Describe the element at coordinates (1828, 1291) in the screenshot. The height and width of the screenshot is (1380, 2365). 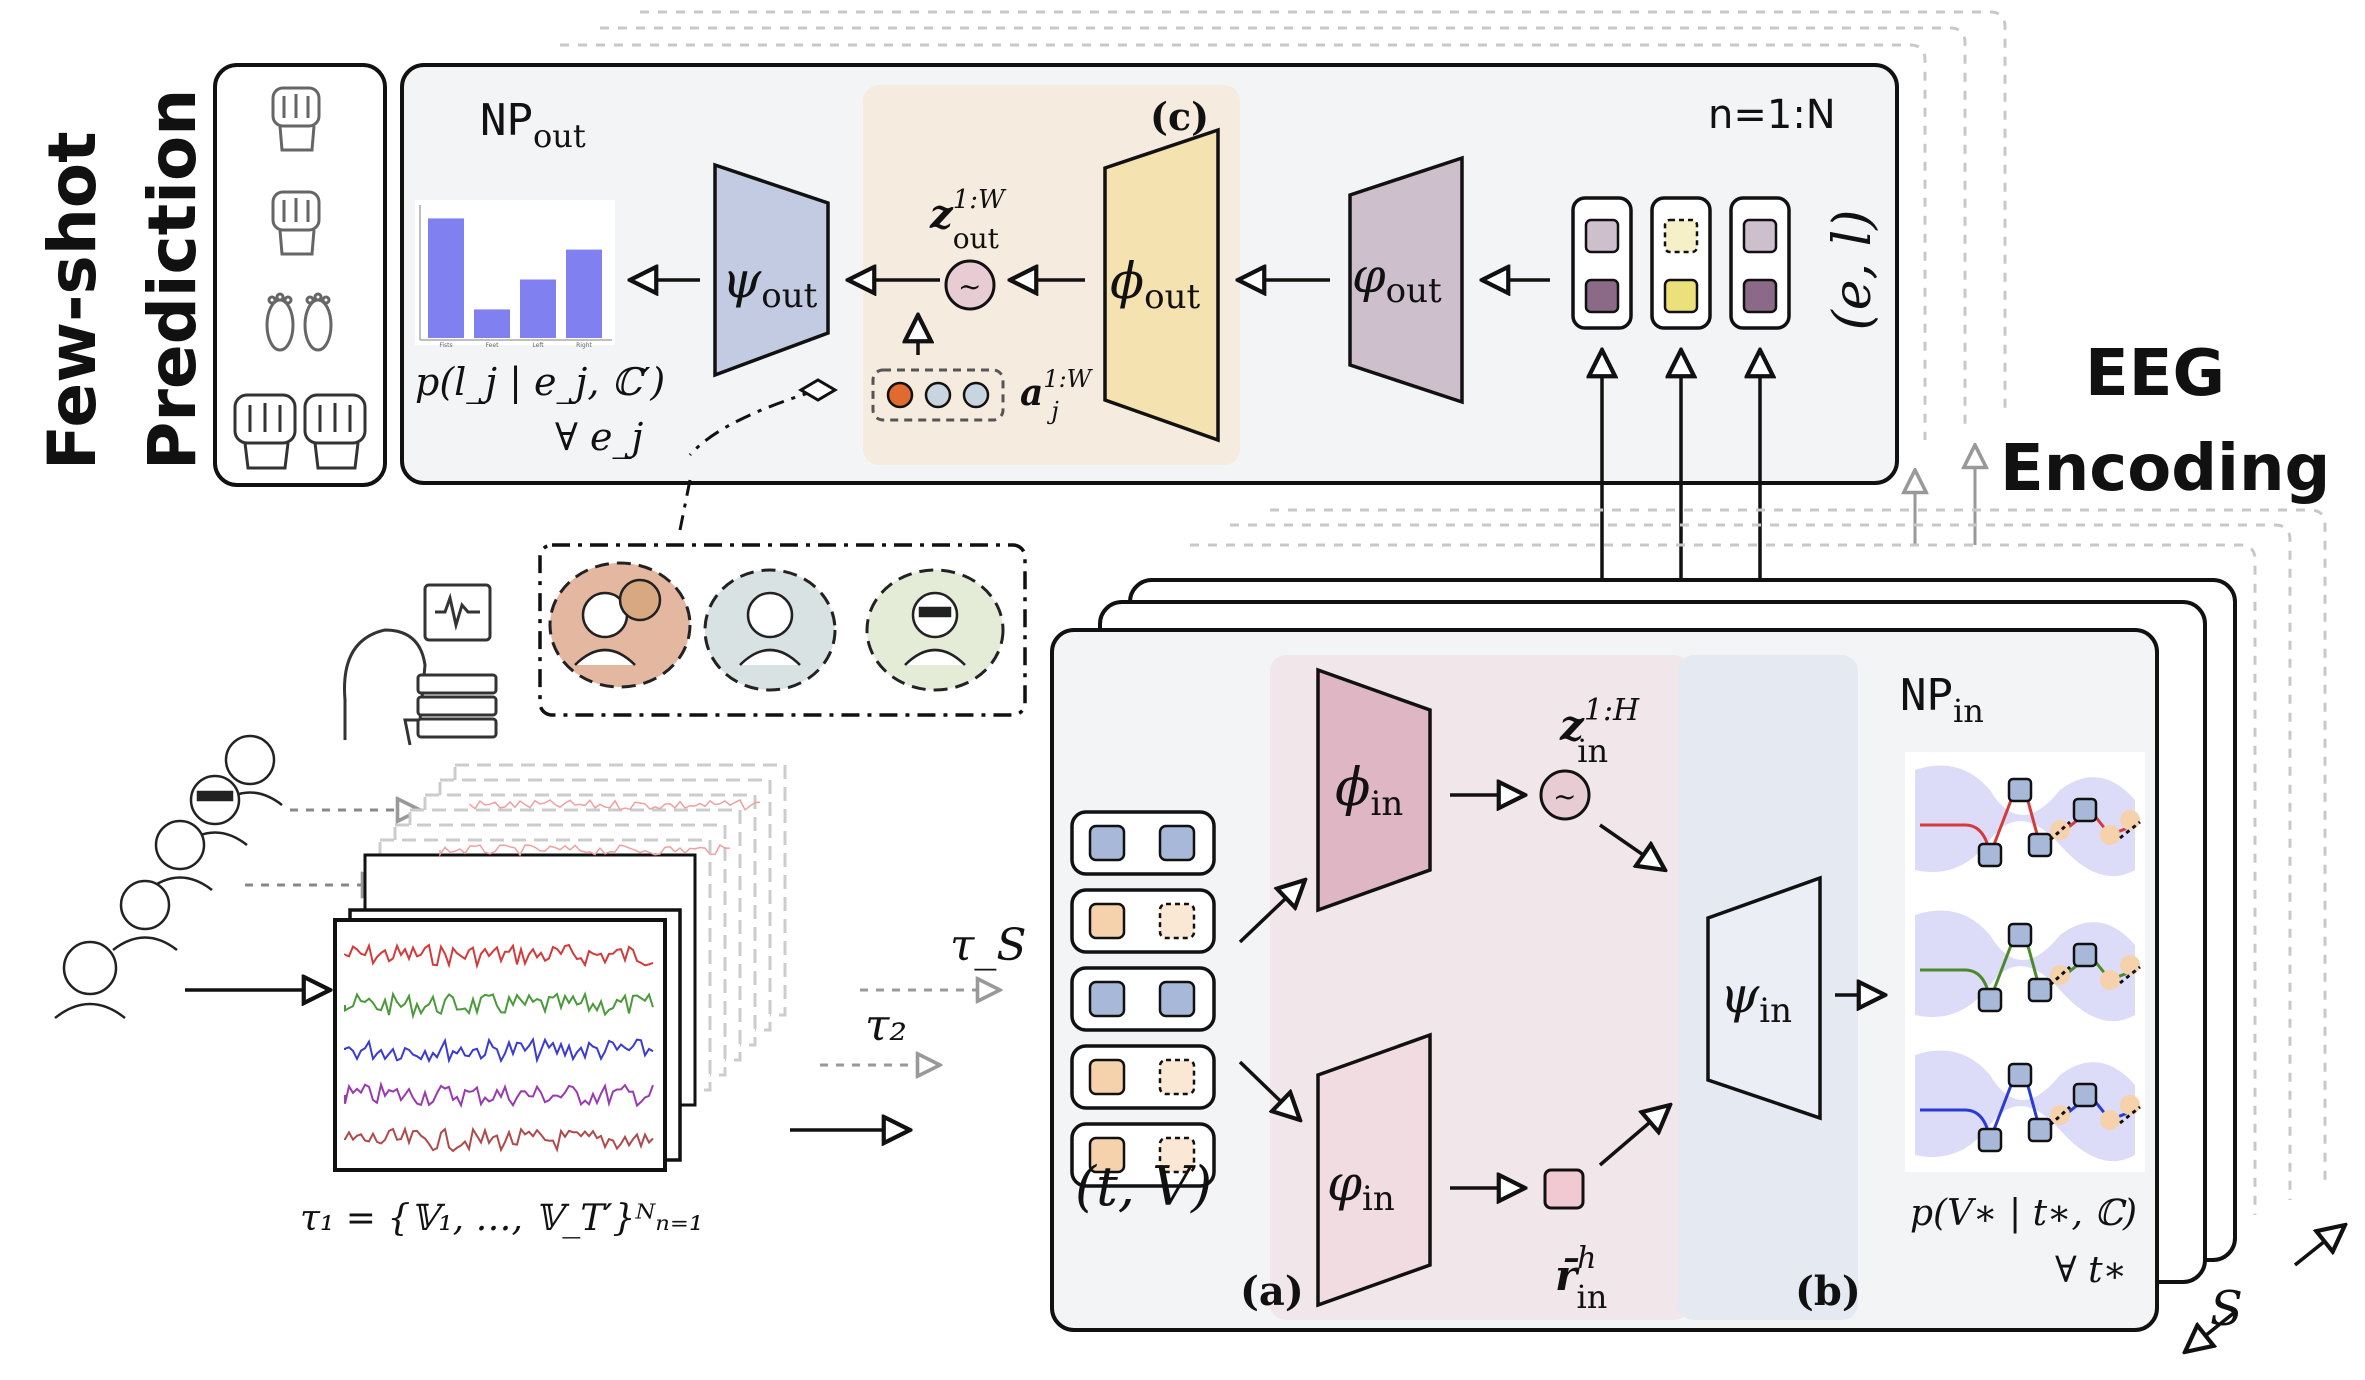
I see `panel-b-label: (b)` at that location.